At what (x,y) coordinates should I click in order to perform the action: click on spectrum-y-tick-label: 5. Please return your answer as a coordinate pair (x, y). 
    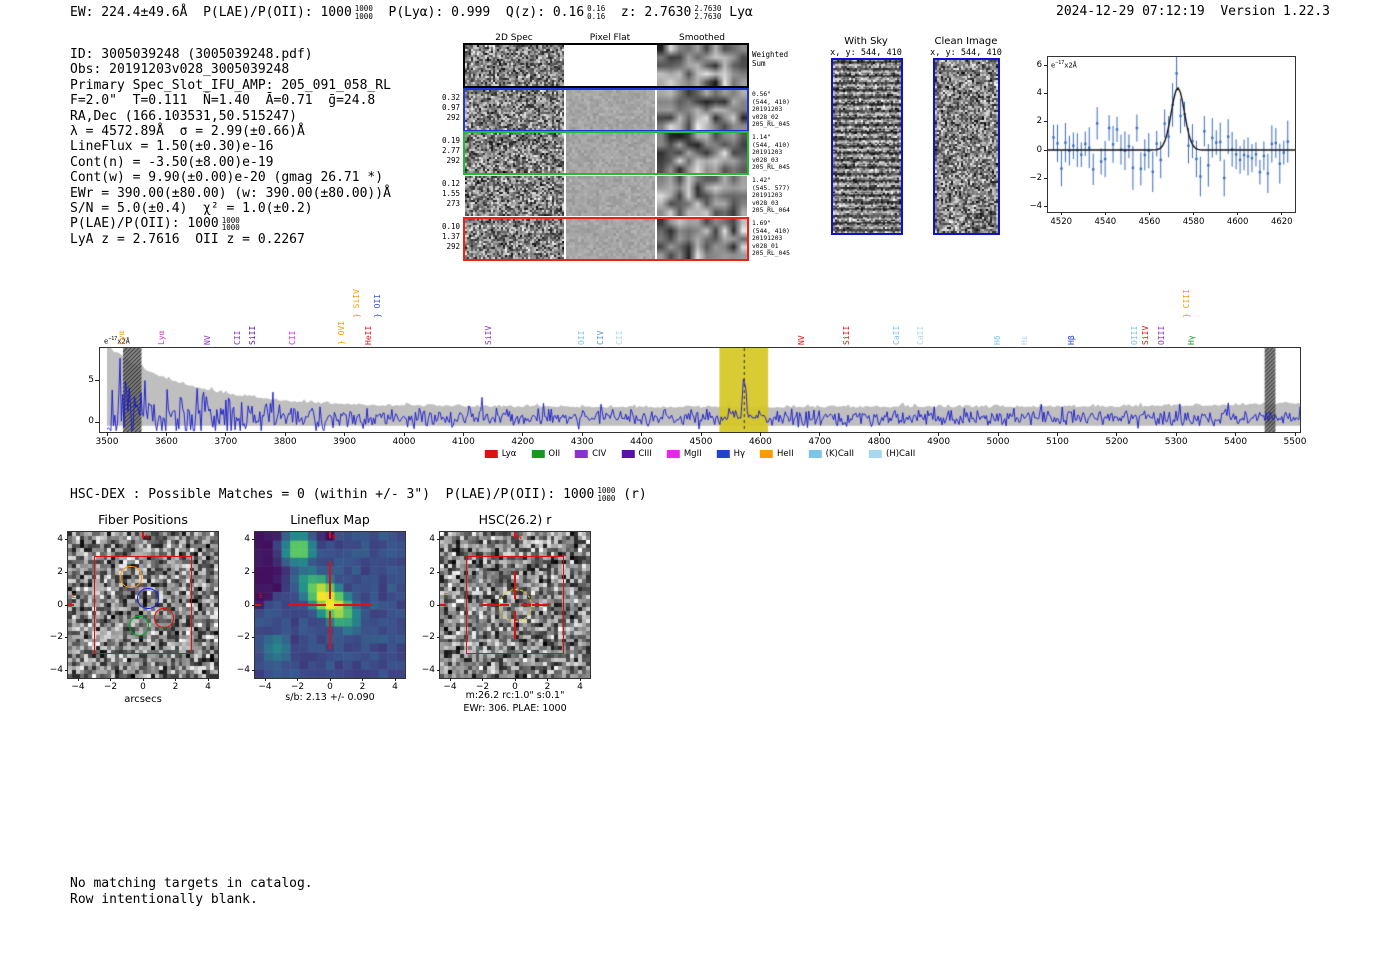
    Looking at the image, I should click on (91, 379).